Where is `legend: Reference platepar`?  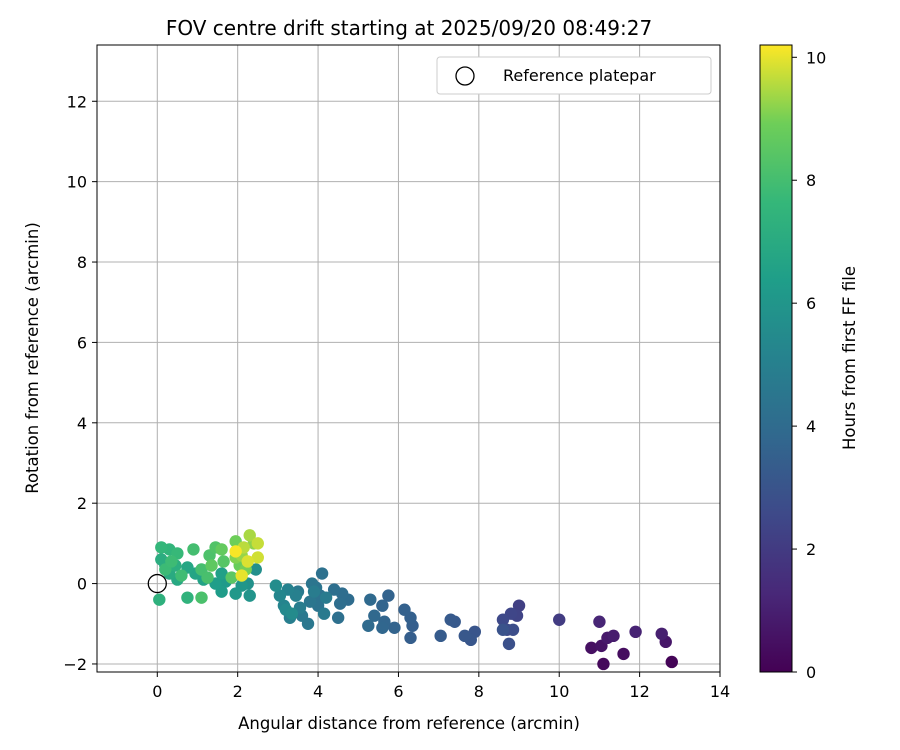 legend: Reference platepar is located at coordinates (574, 75).